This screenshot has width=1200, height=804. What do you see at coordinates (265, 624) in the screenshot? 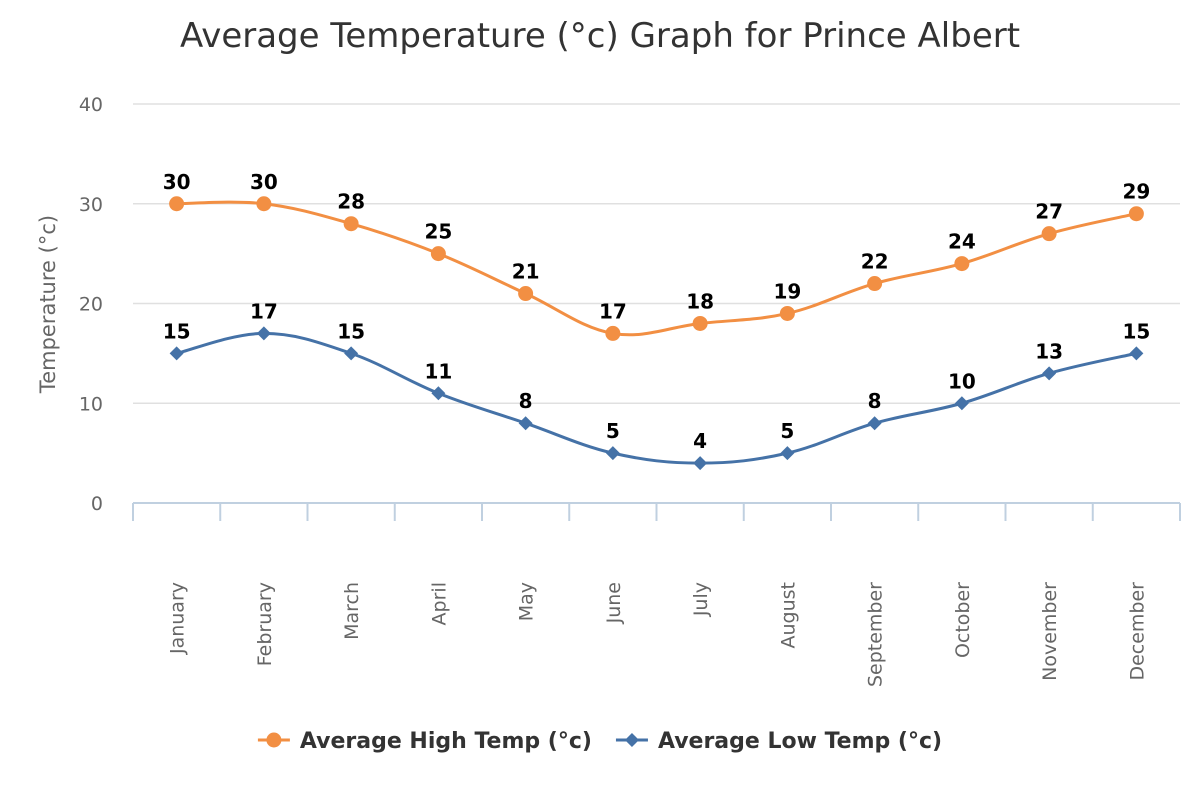
I see `x-tick-label: February` at bounding box center [265, 624].